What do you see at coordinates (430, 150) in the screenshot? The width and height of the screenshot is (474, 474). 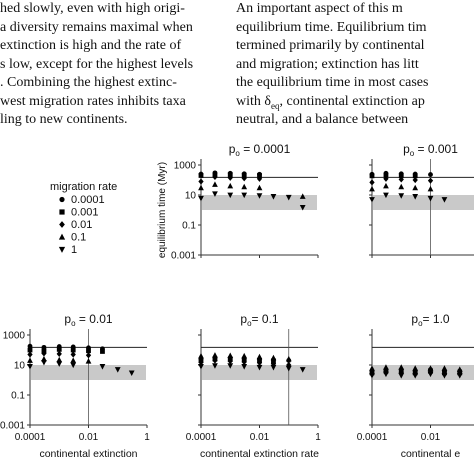 I see `panel-title: po = 0.001` at bounding box center [430, 150].